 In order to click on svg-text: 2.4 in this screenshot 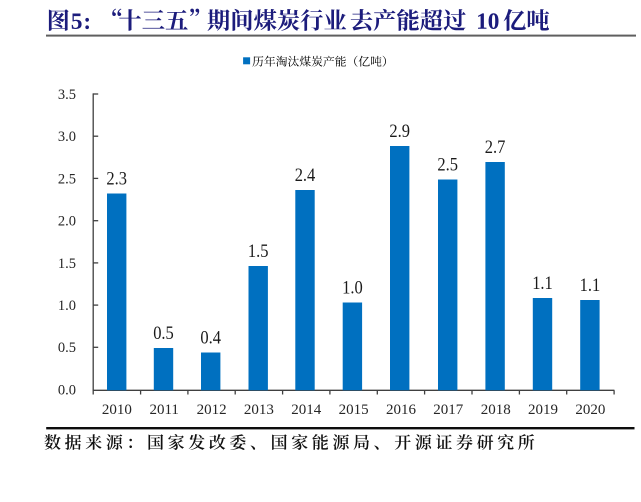, I will do `click(305, 176)`.